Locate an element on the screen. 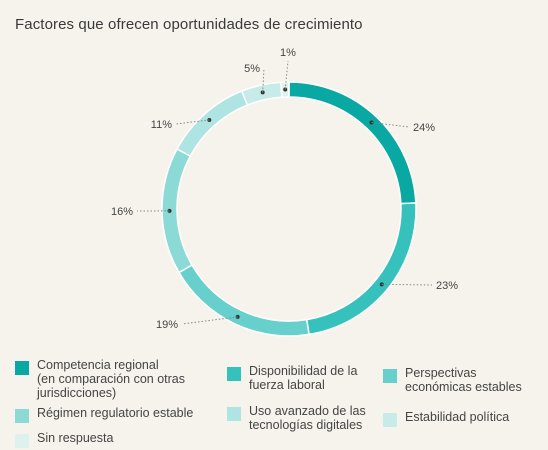  legend-item: Estabilidad política is located at coordinates (446, 418).